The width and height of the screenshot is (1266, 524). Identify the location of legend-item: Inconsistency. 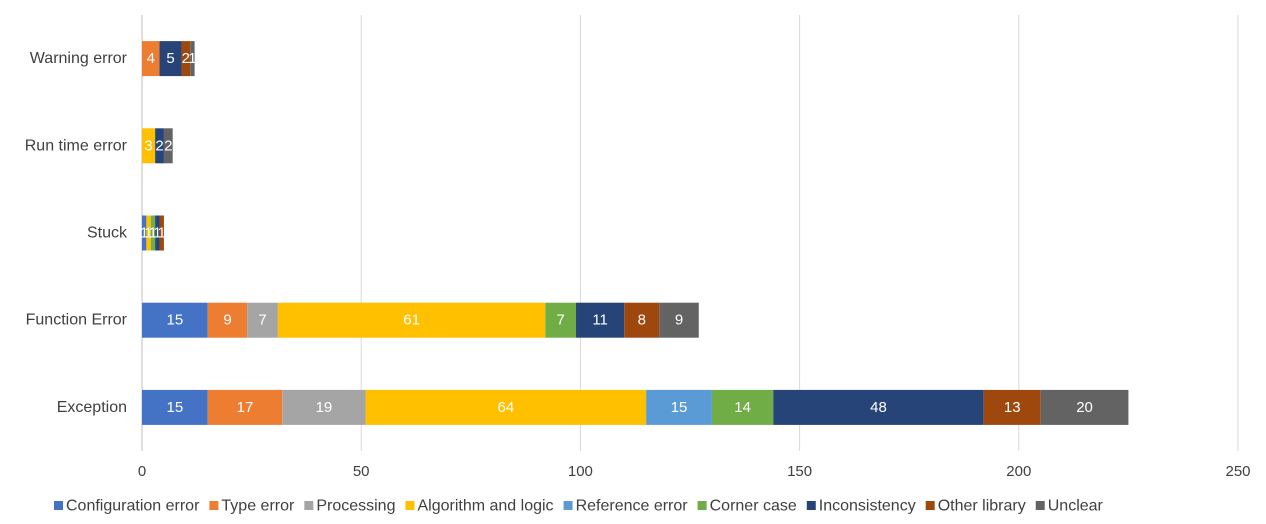
(861, 506).